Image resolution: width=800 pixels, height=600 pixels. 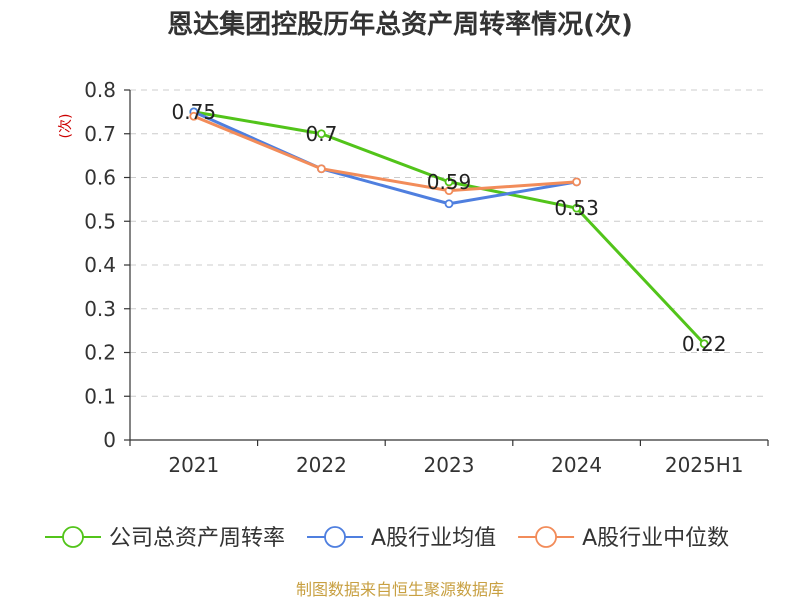 I want to click on x-tick-label: 2023, so click(x=449, y=465).